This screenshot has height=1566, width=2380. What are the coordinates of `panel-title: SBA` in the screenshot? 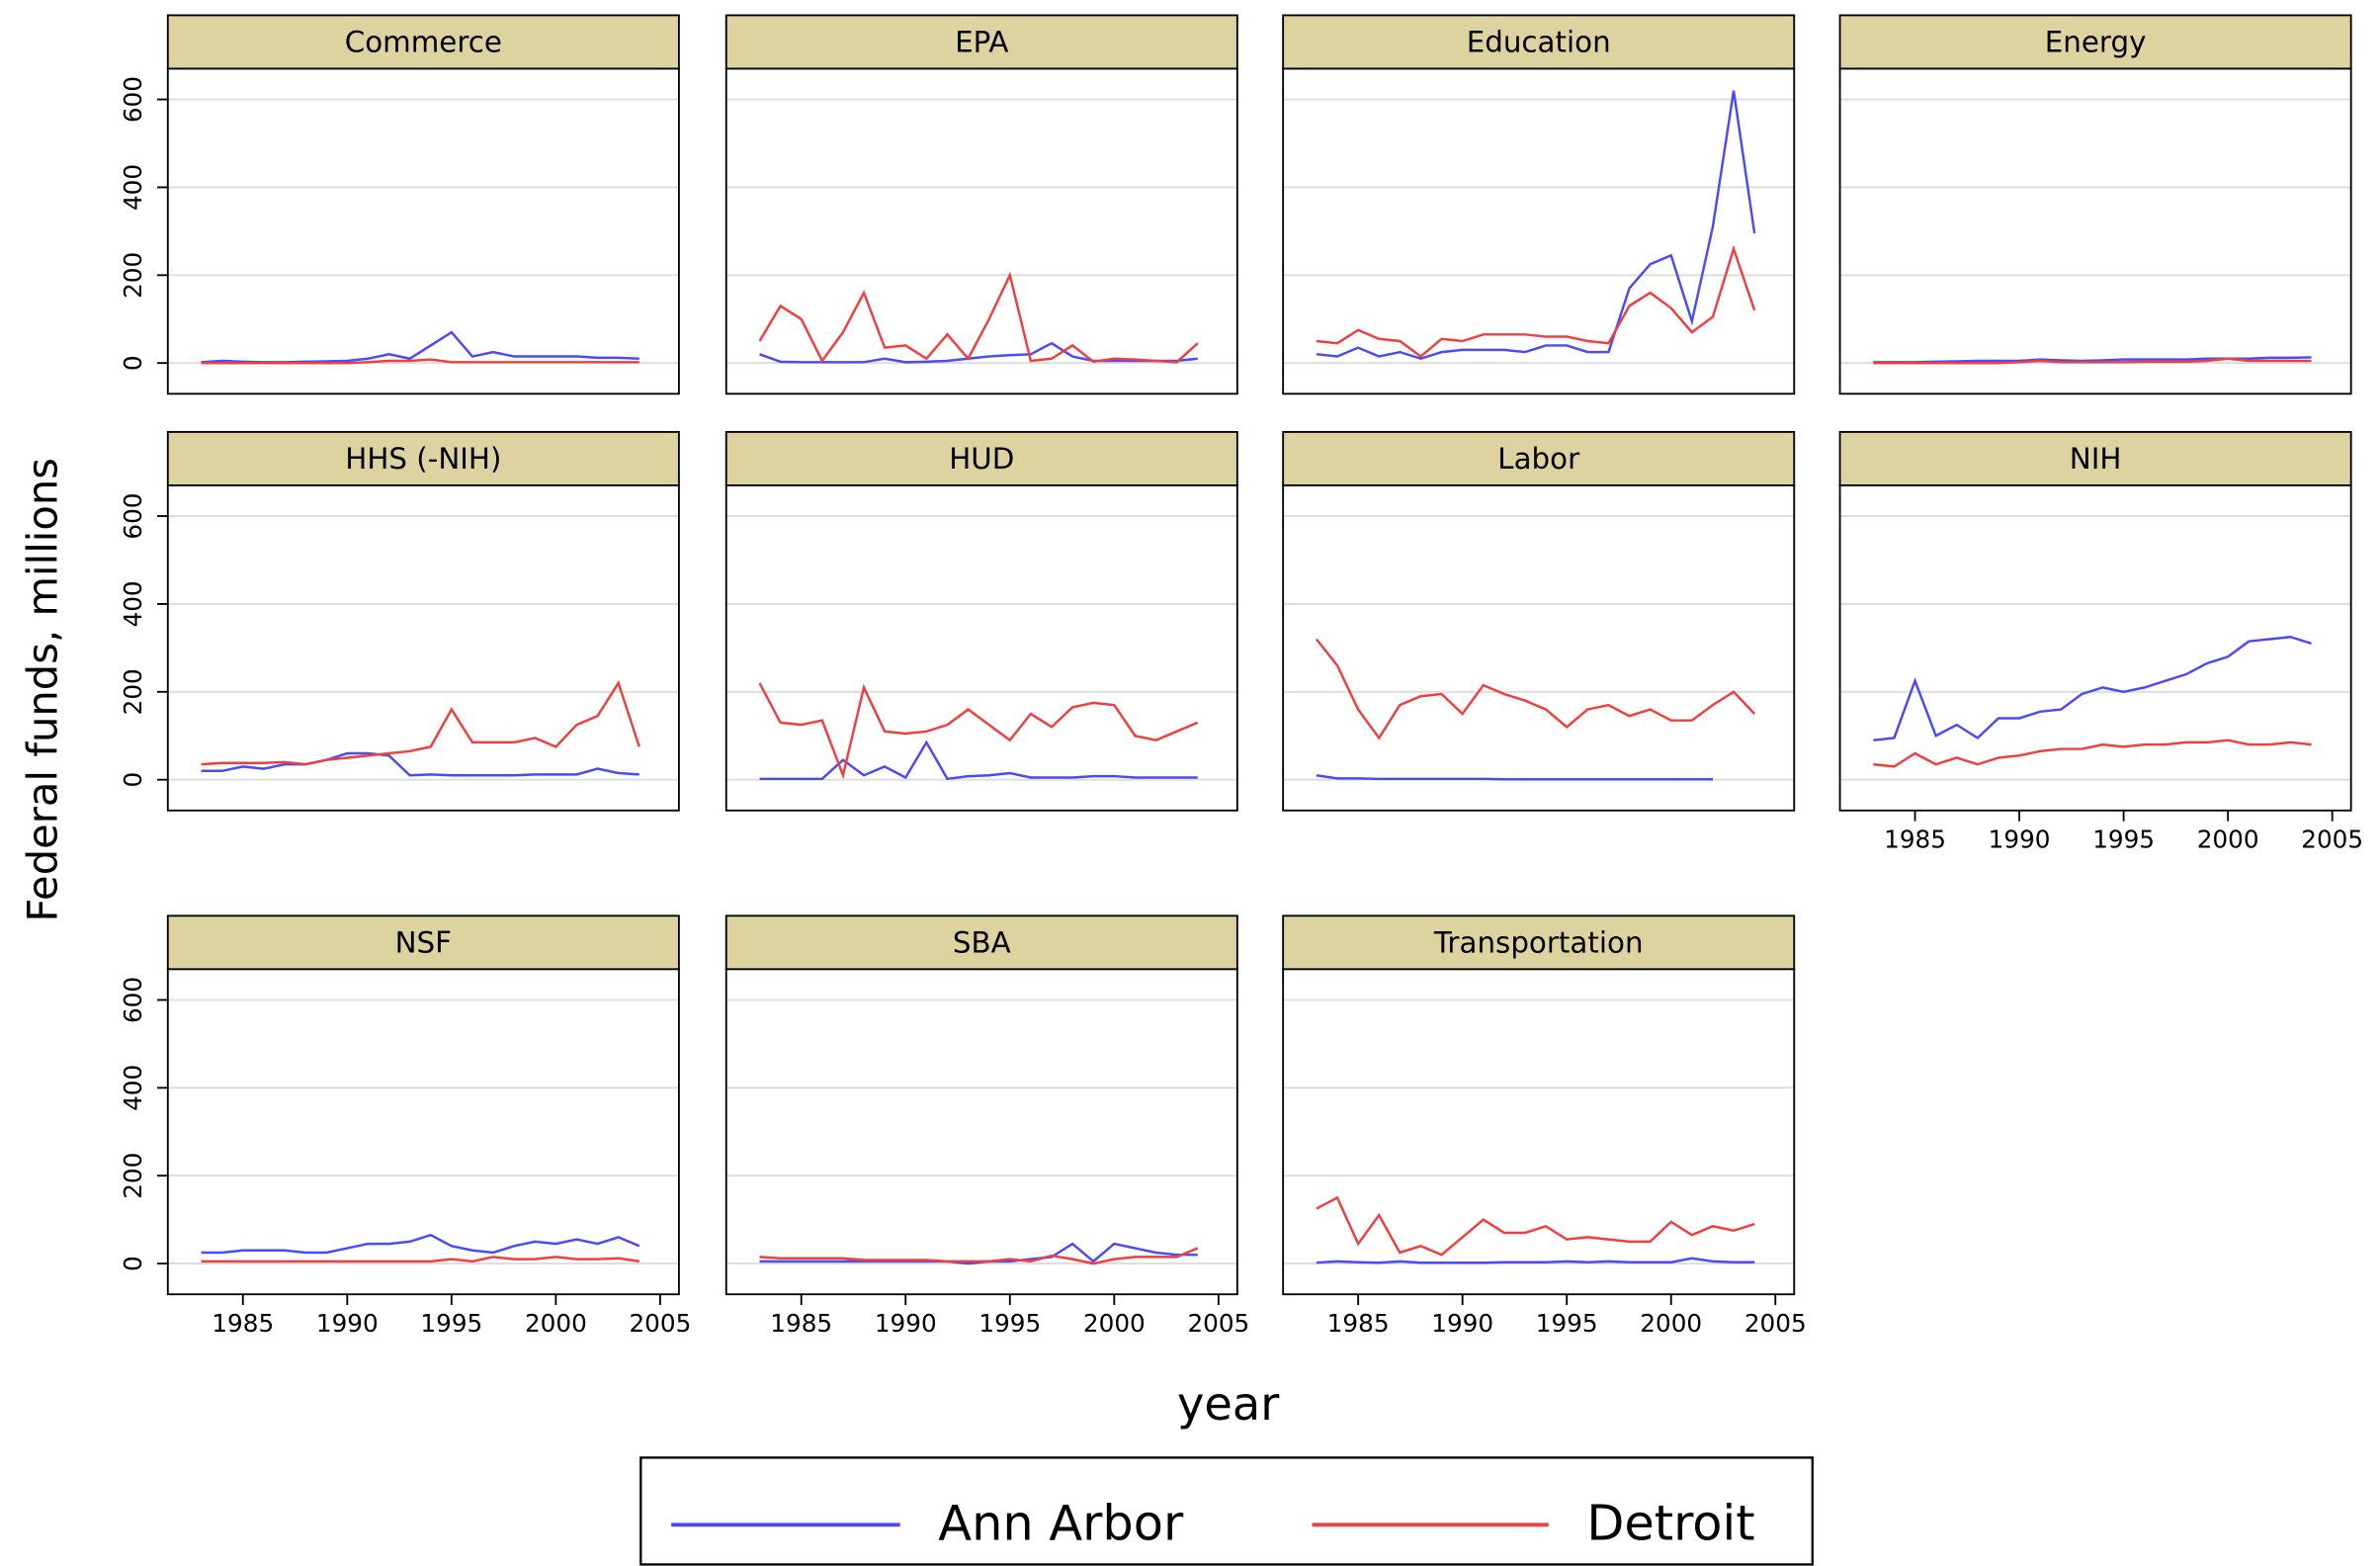 It's located at (982, 942).